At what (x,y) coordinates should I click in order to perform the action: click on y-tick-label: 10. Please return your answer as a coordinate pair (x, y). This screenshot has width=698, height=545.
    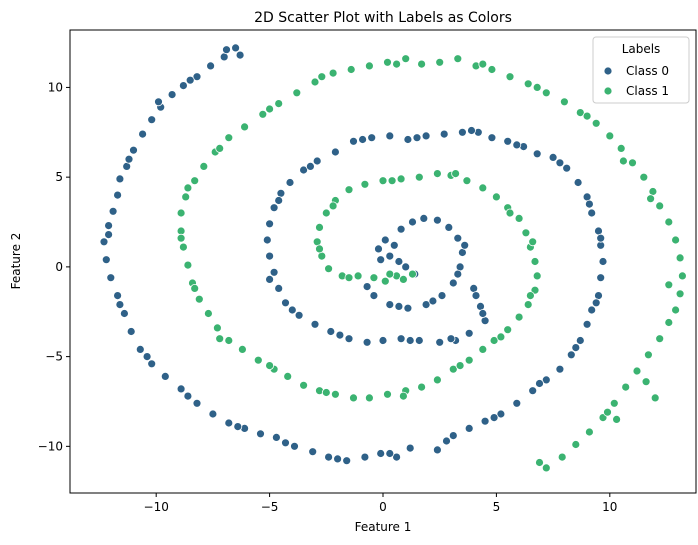
    Looking at the image, I should click on (55, 87).